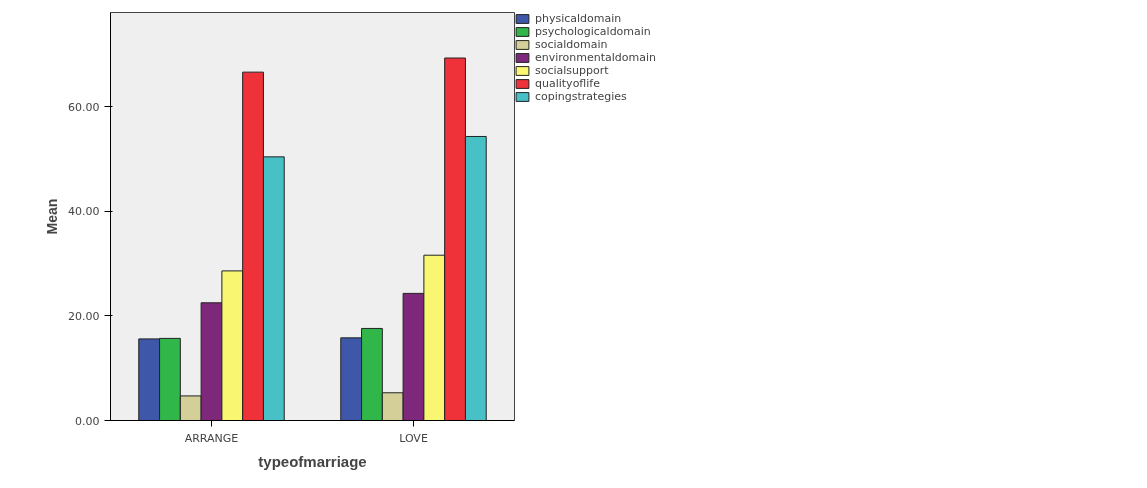  What do you see at coordinates (581, 96) in the screenshot?
I see `legend-label: copingstrategies` at bounding box center [581, 96].